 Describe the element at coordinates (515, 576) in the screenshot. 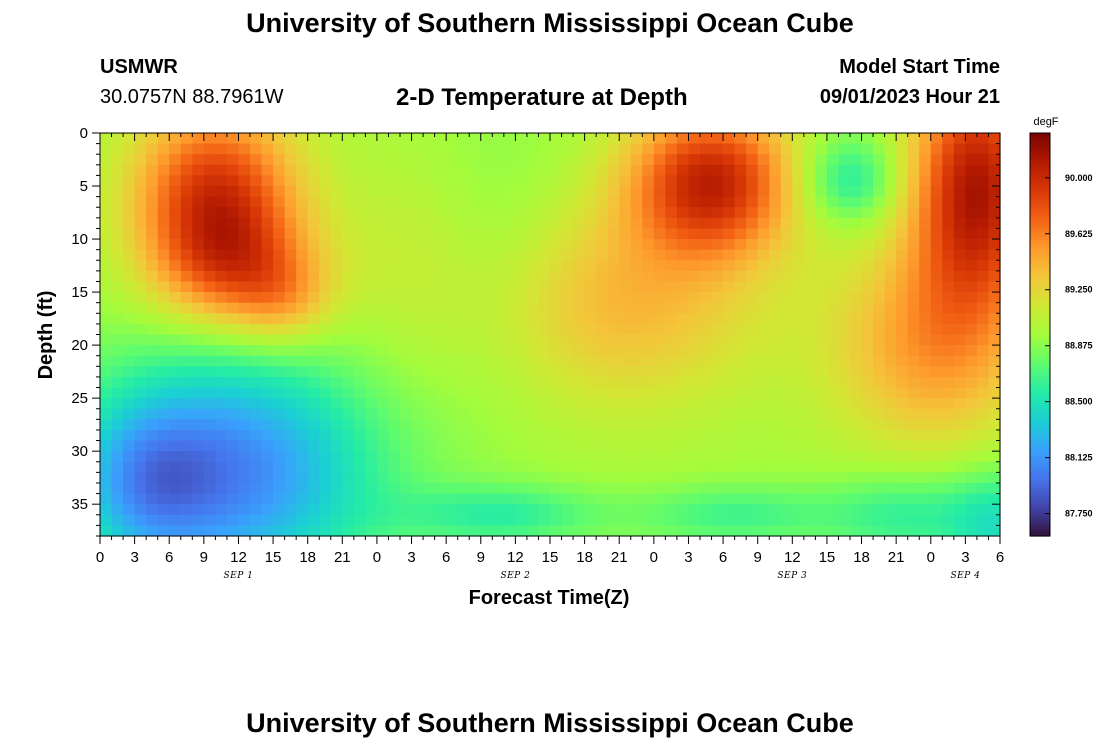

I see `x-date-label: SEP 2` at that location.